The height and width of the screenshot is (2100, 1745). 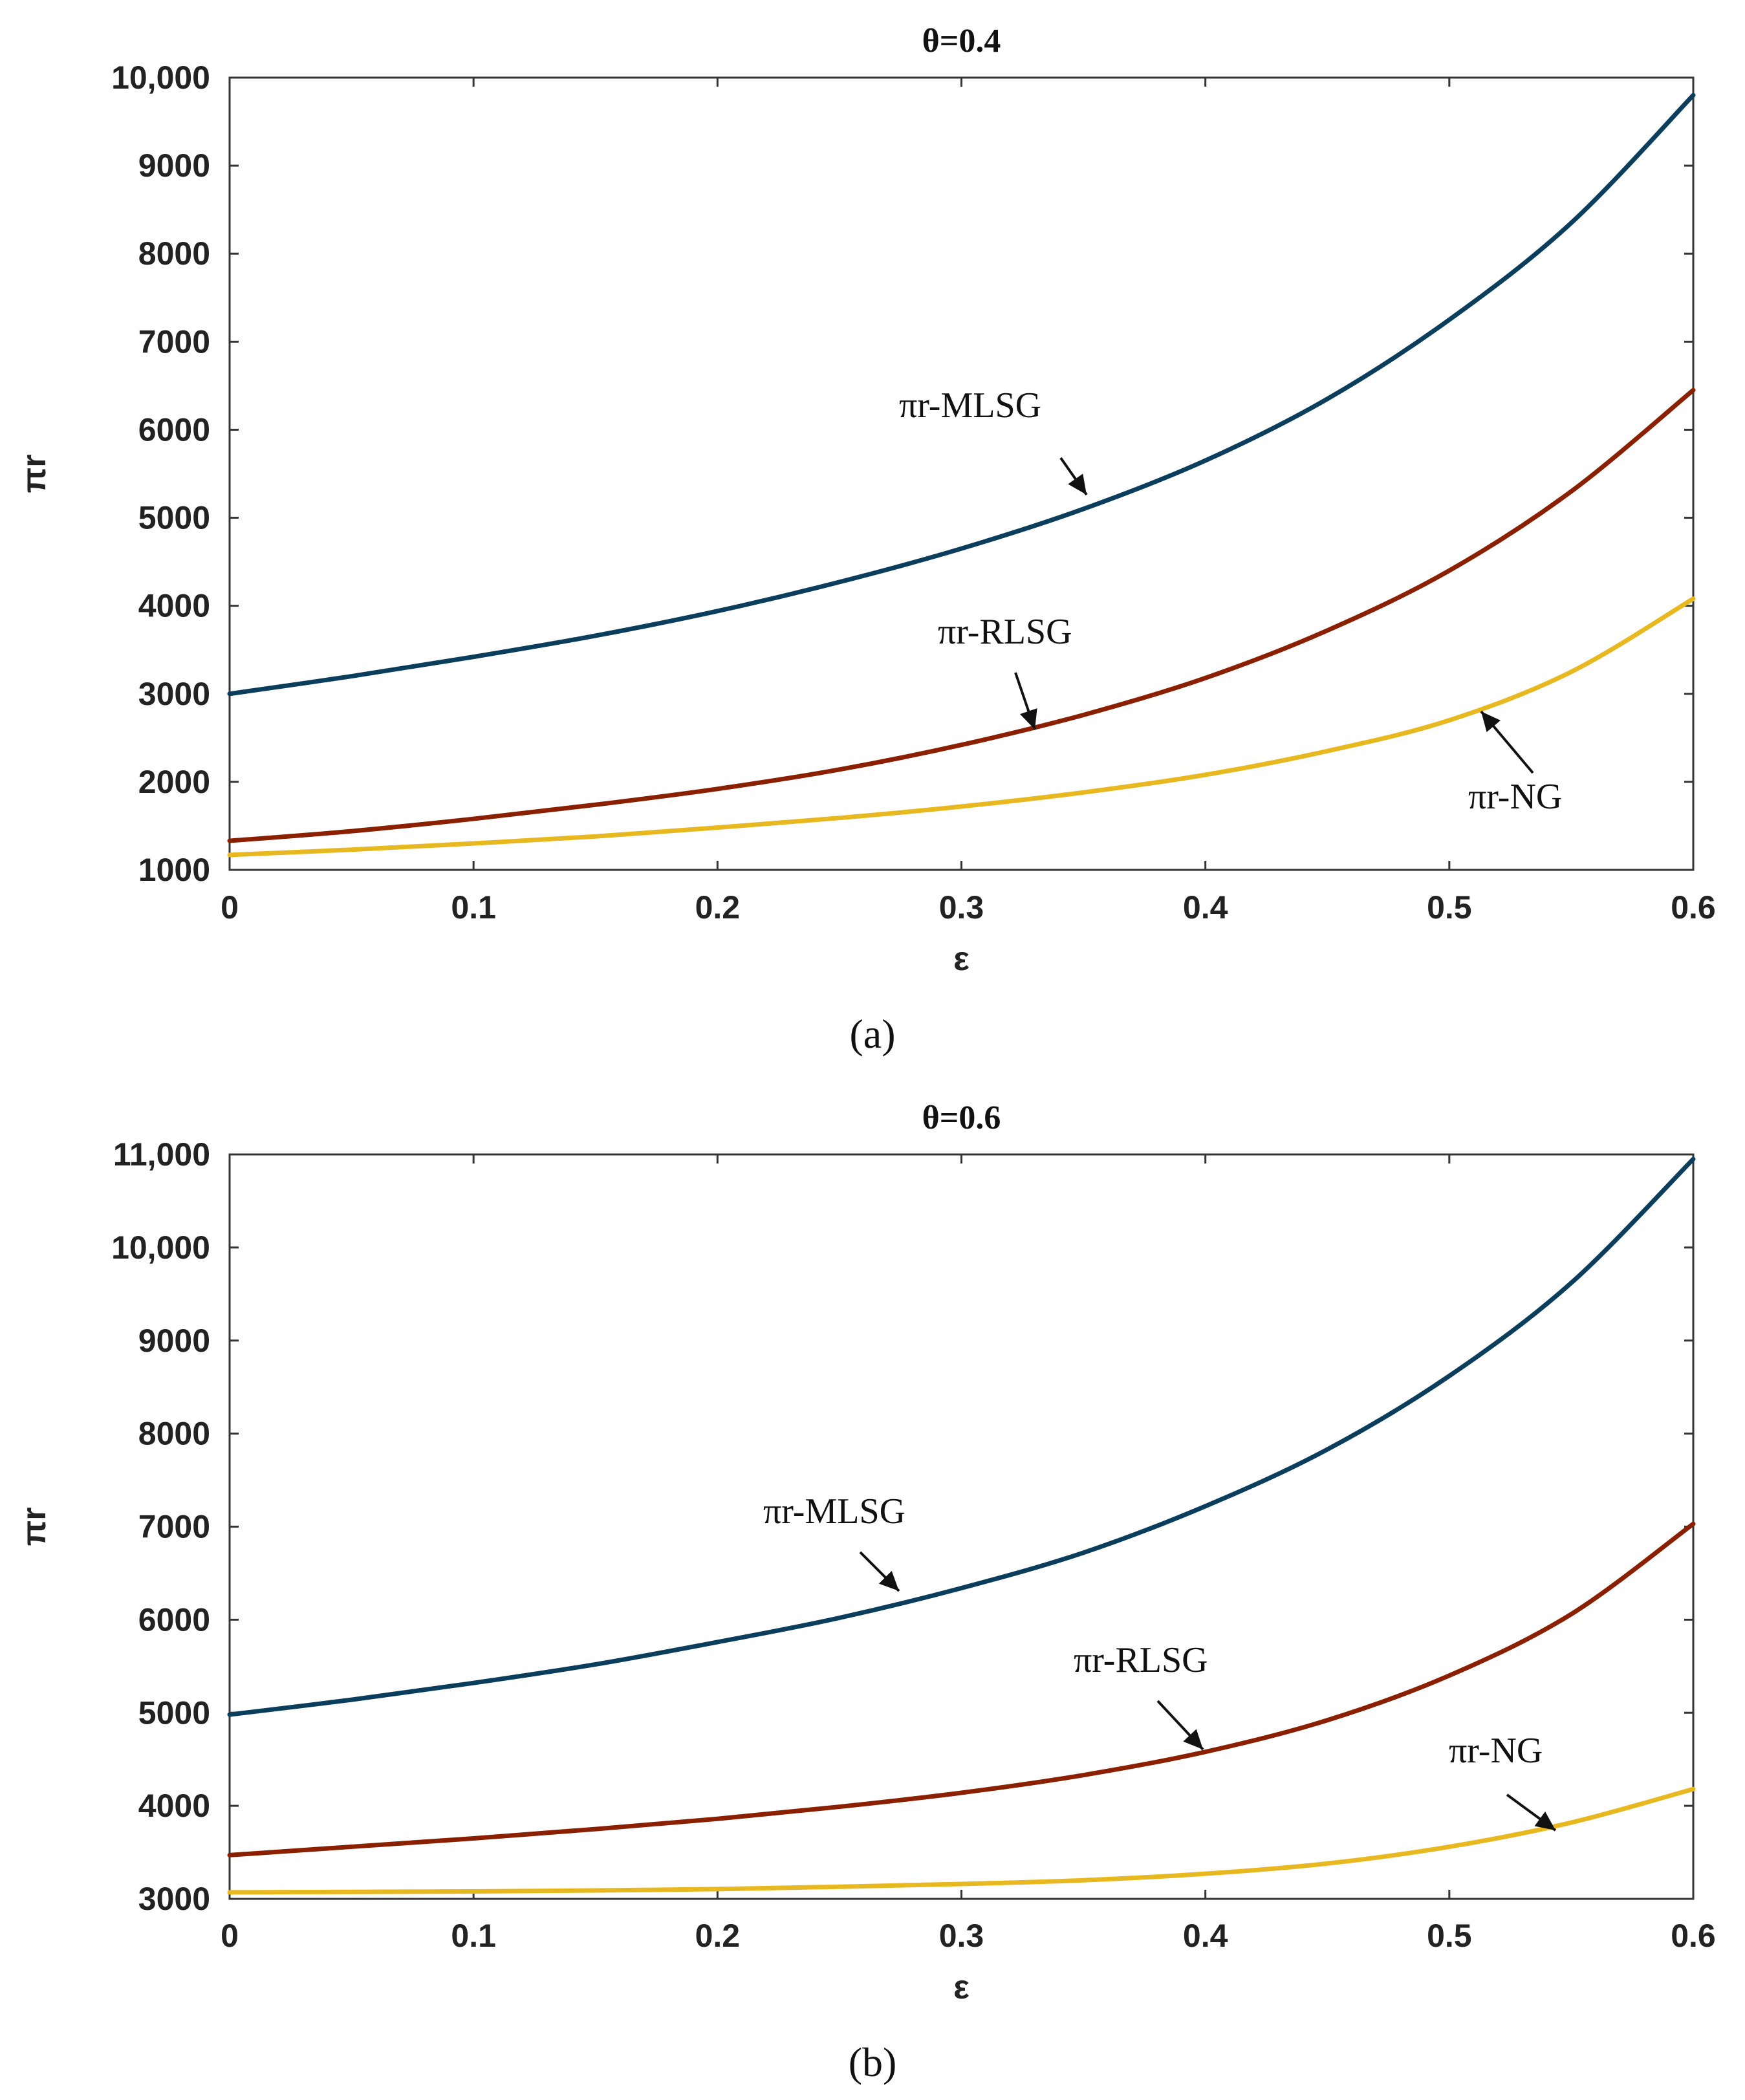 What do you see at coordinates (1193, 1739) in the screenshot?
I see `annotation-arrowhead-rlsg-b` at bounding box center [1193, 1739].